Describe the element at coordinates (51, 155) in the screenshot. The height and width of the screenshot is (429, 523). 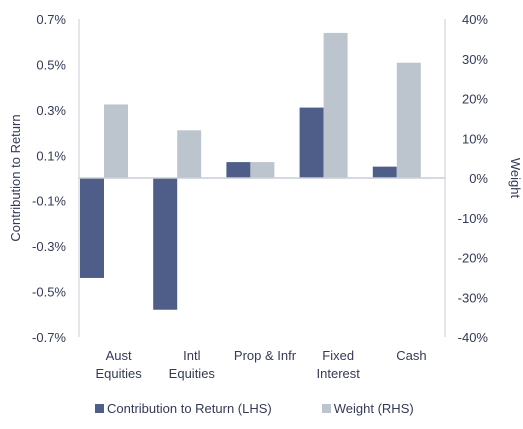
I see `left-tick-label: 0.1%` at that location.